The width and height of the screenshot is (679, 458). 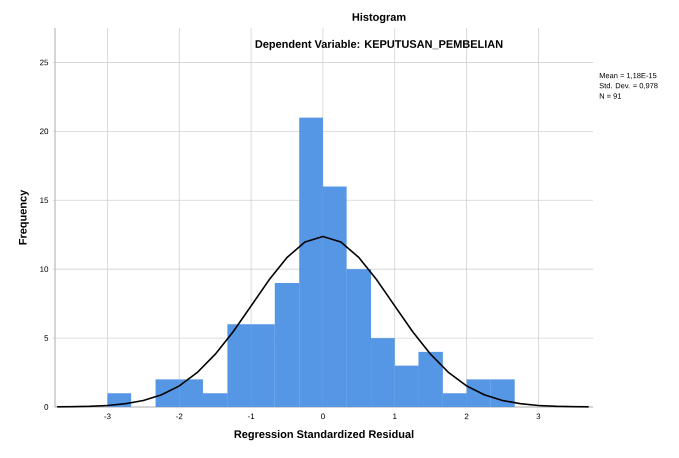 What do you see at coordinates (324, 435) in the screenshot?
I see `x-axis-title: Regression Standardized Residual` at bounding box center [324, 435].